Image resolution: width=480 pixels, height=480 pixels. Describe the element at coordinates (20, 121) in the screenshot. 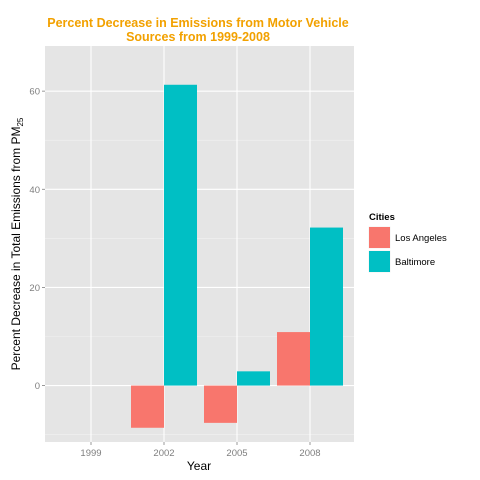

I see `y-axis-title-subscript: 25` at that location.